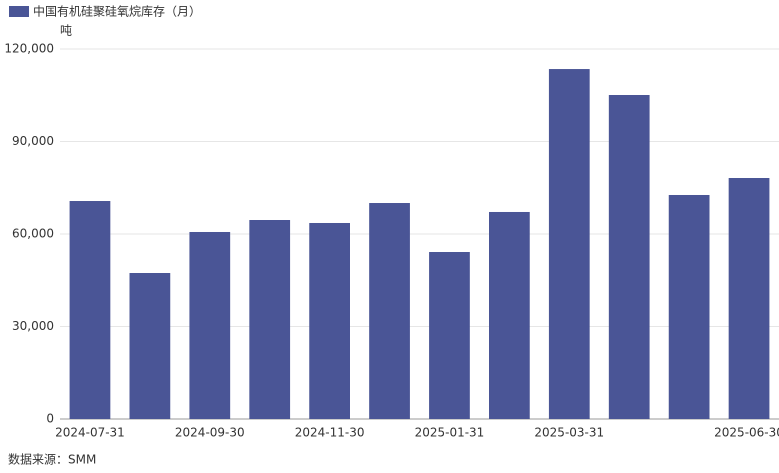 The height and width of the screenshot is (473, 779). Describe the element at coordinates (569, 433) in the screenshot. I see `x-tick-label: 2025-03-31` at that location.